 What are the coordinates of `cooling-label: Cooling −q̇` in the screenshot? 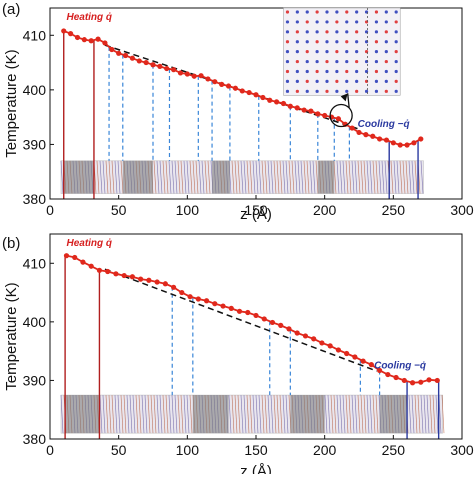 It's located at (400, 366).